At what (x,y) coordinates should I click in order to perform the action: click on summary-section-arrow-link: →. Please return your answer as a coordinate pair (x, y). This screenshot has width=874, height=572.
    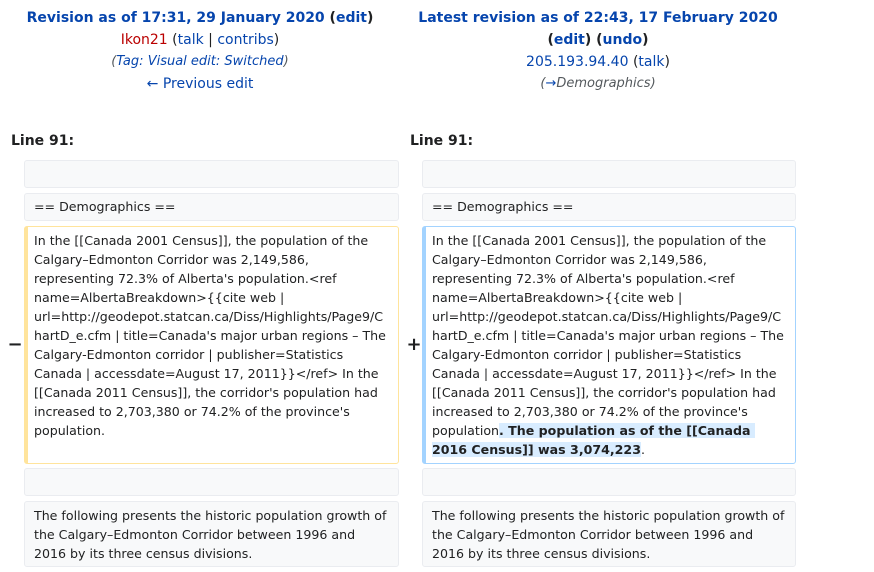
    Looking at the image, I should click on (551, 83).